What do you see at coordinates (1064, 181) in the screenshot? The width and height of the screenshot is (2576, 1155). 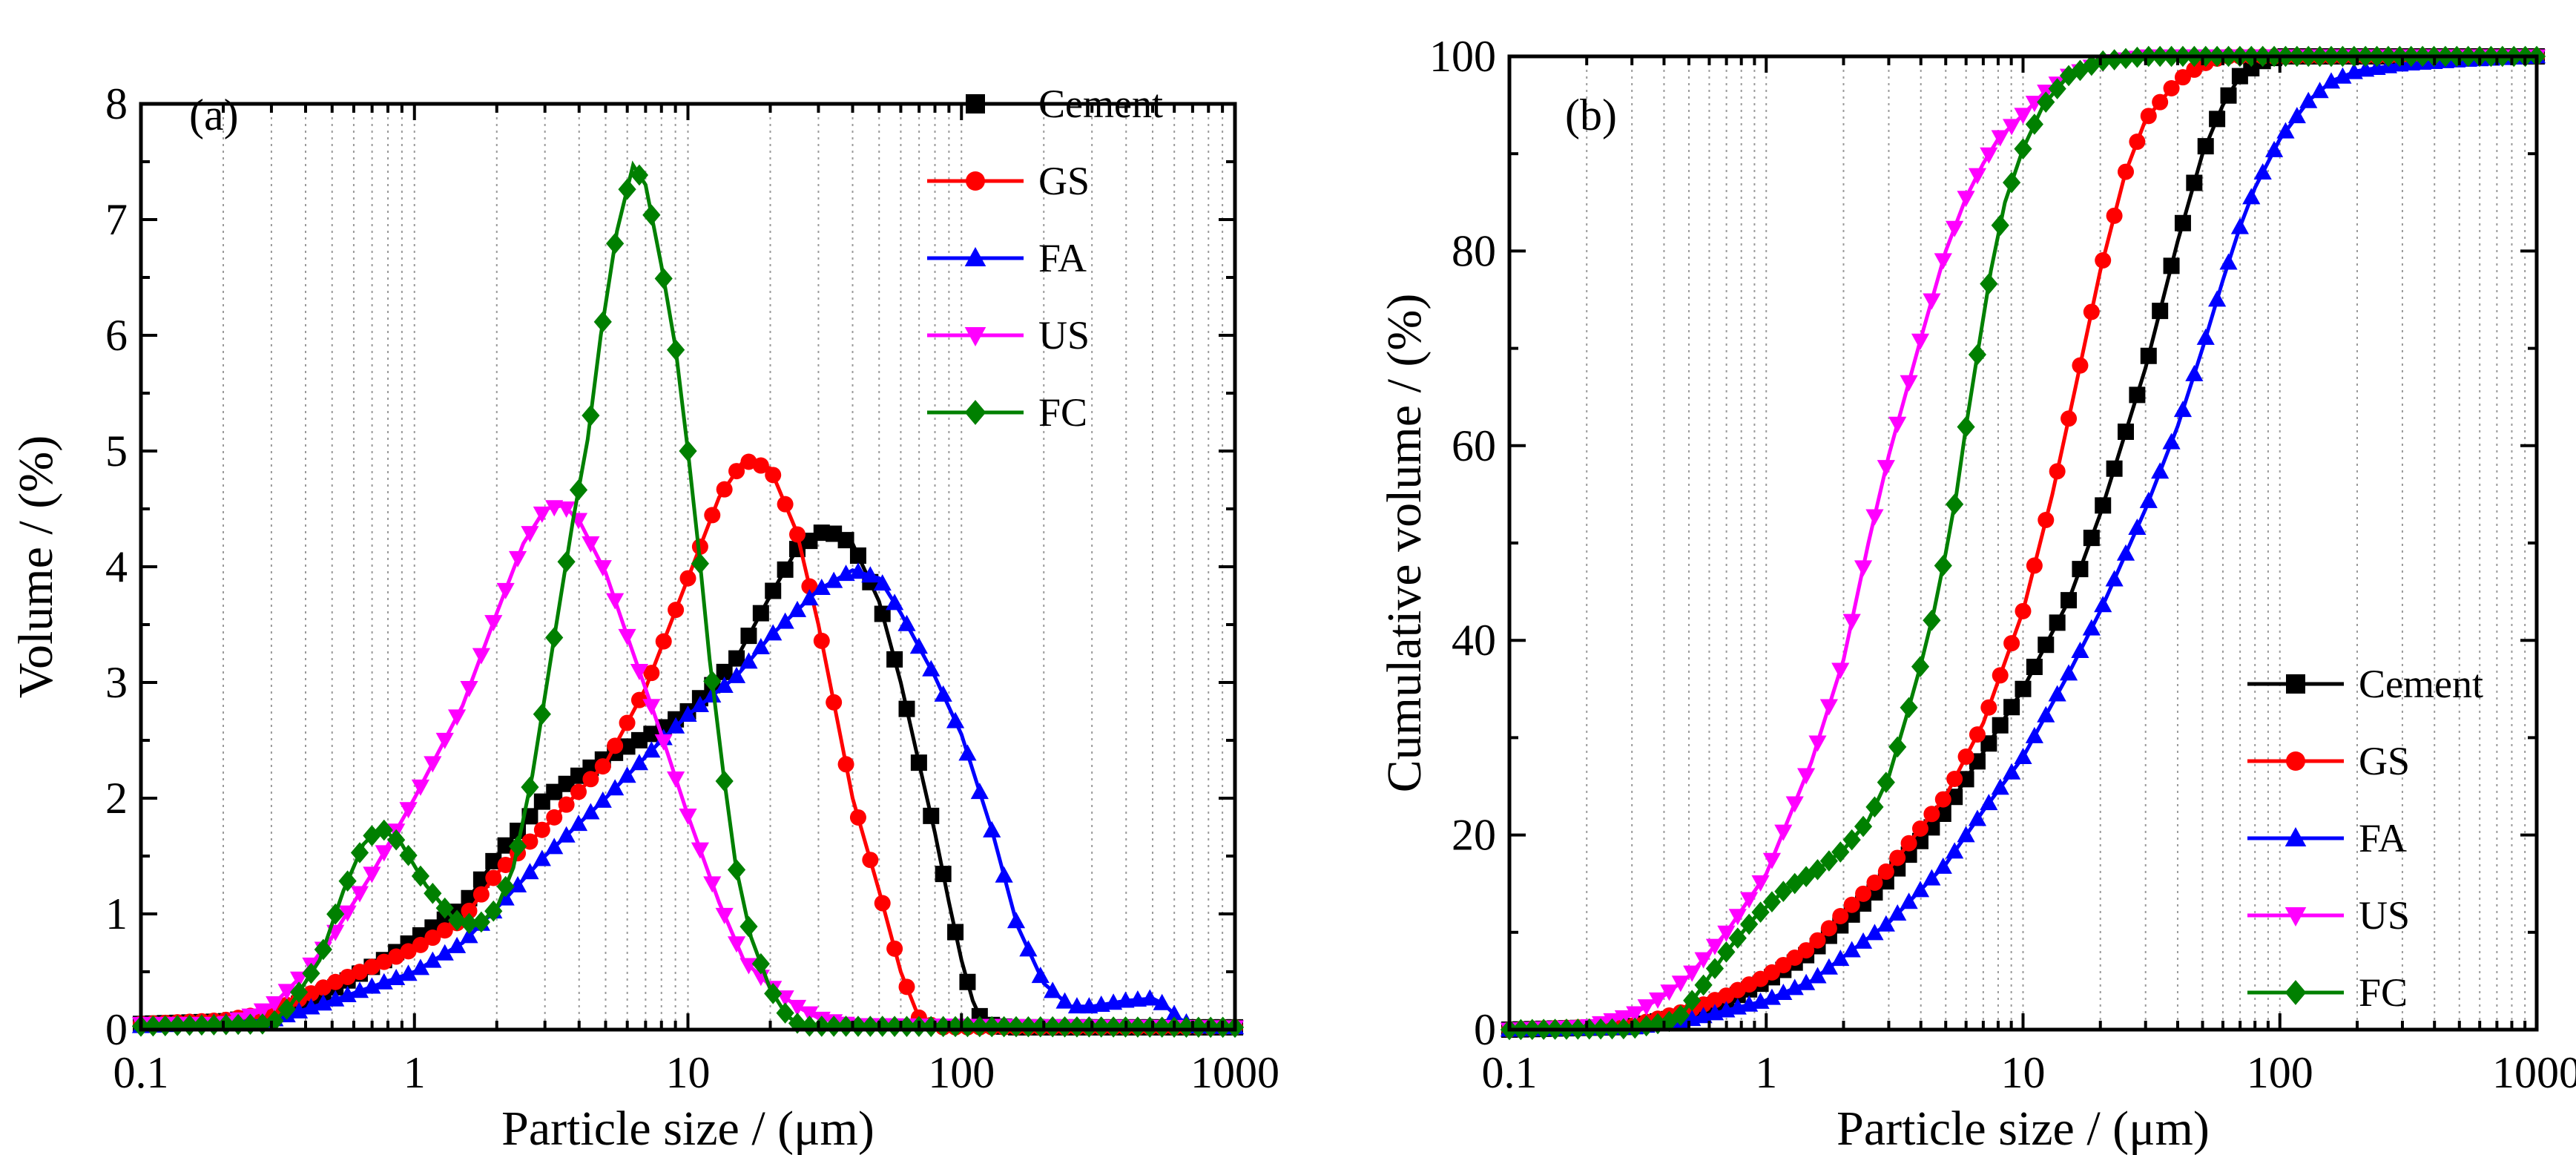 I see `legend-label: GS` at bounding box center [1064, 181].